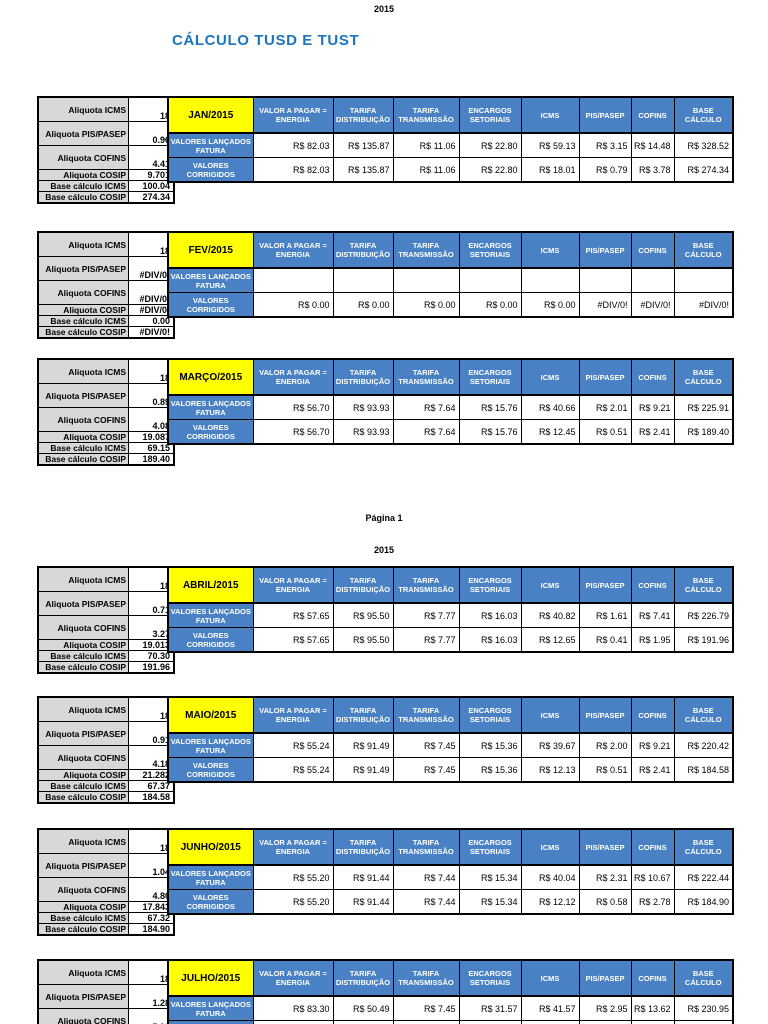  I want to click on base-cosip-row: Base cálculo COSIP 189.40, so click(106, 459).